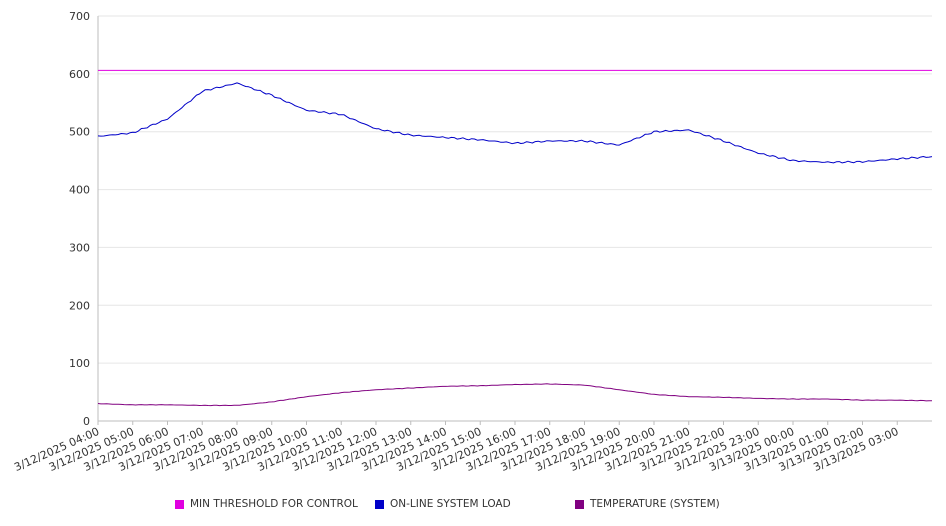 The width and height of the screenshot is (946, 526). I want to click on legend-label-min-threshold: MIN THRESHOLD FOR CONTROL, so click(274, 504).